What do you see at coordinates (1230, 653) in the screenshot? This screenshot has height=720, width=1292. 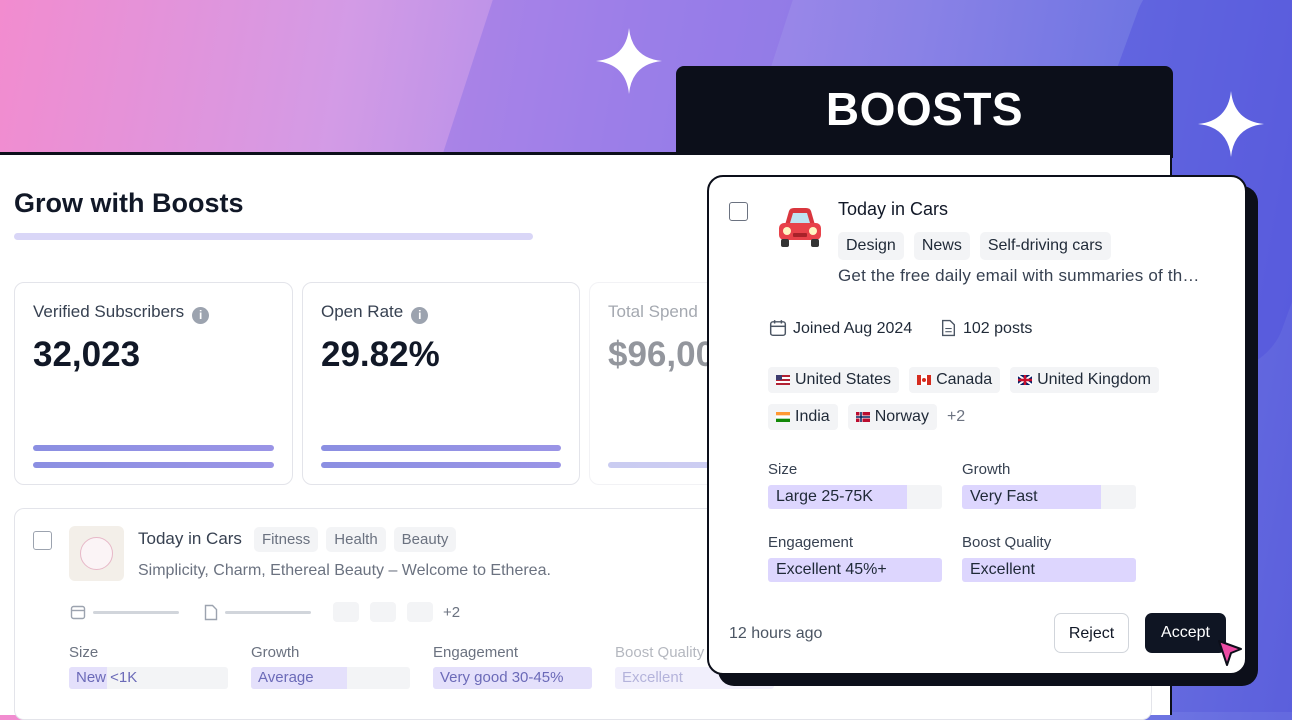 I see `cursor` at bounding box center [1230, 653].